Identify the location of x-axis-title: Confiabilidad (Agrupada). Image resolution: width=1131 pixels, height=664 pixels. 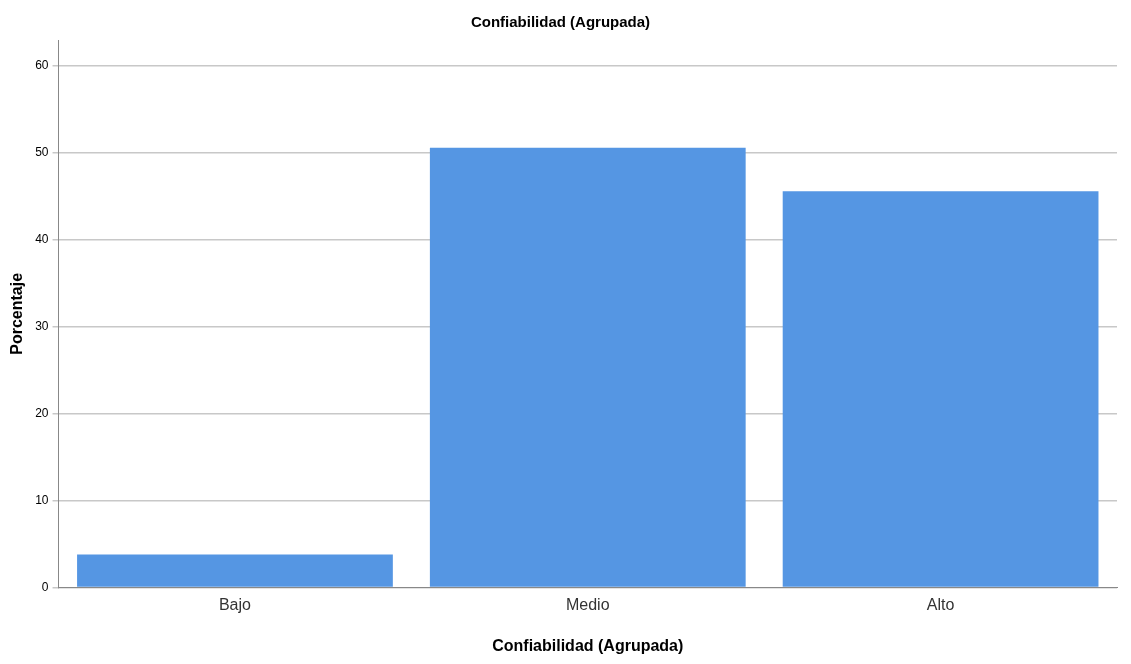
(588, 645).